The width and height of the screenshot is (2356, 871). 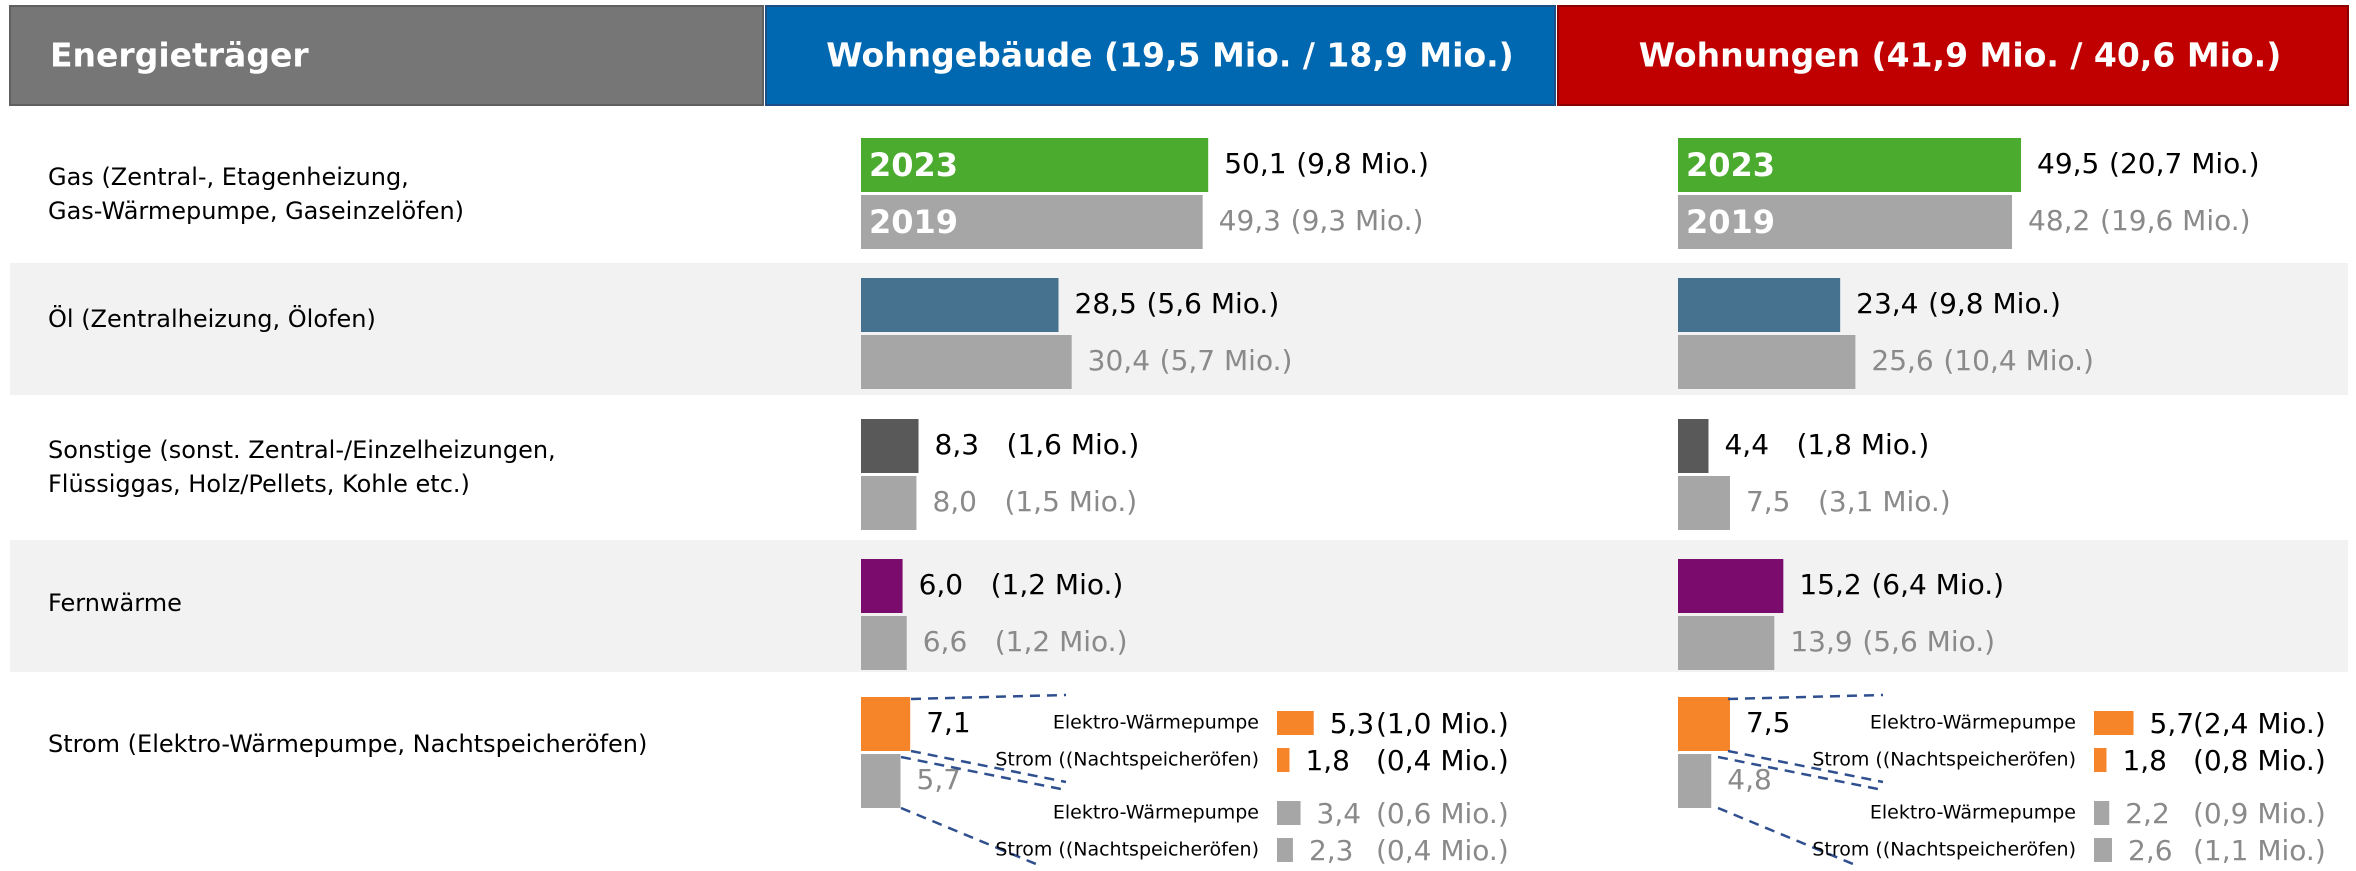 What do you see at coordinates (941, 584) in the screenshot?
I see `value-label: 6,0` at bounding box center [941, 584].